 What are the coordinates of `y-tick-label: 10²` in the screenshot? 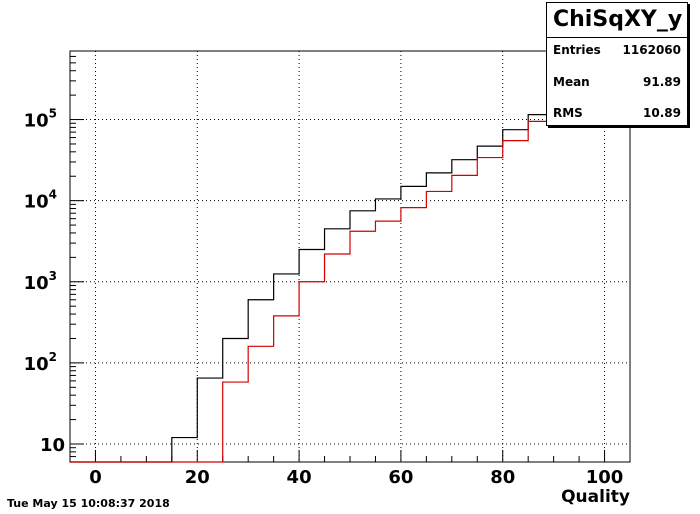 It's located at (40, 362).